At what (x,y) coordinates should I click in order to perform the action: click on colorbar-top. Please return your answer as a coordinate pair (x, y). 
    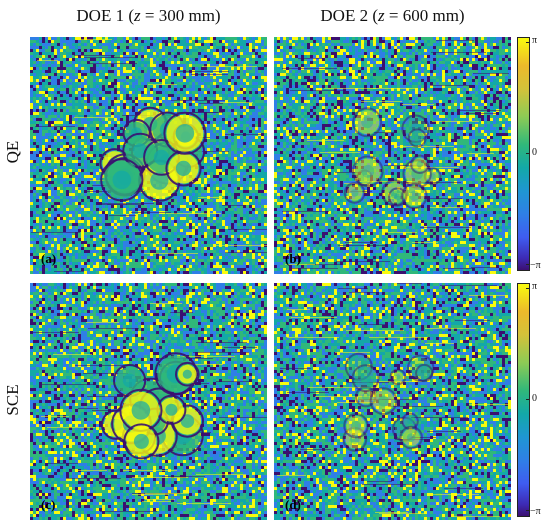
    Looking at the image, I should click on (523, 154).